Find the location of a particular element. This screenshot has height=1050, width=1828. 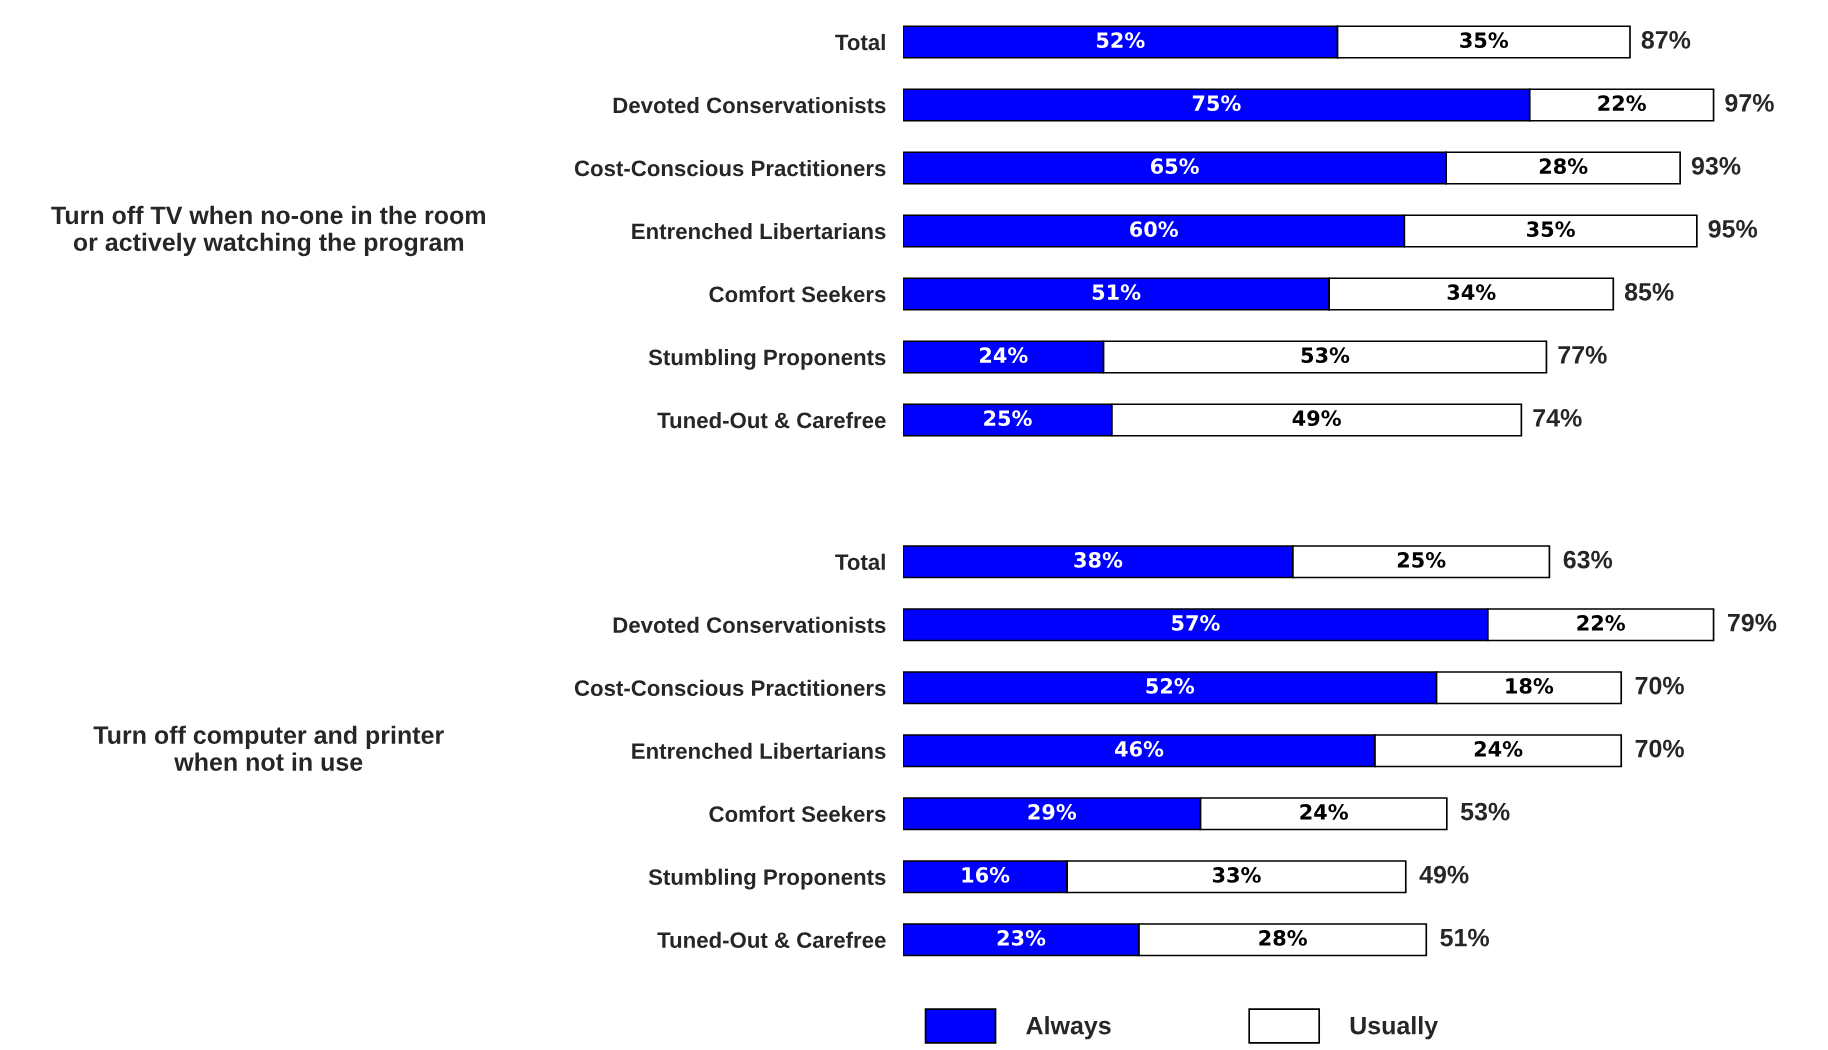

data-label: 57% is located at coordinates (1196, 623).